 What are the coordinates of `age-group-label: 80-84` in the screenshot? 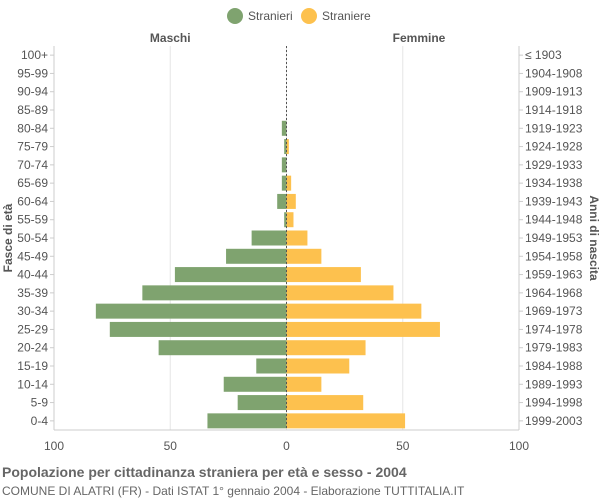 It's located at (32, 128).